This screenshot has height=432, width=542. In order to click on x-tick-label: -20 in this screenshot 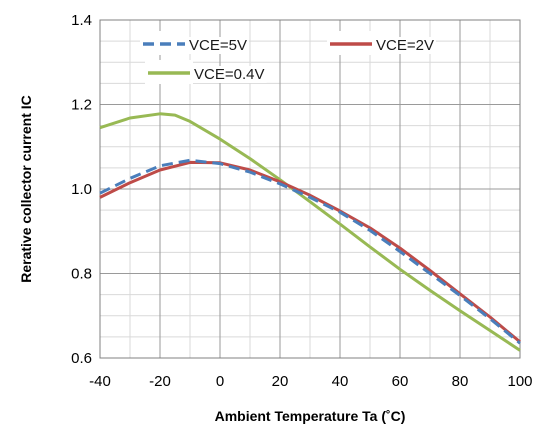, I will do `click(160, 381)`.